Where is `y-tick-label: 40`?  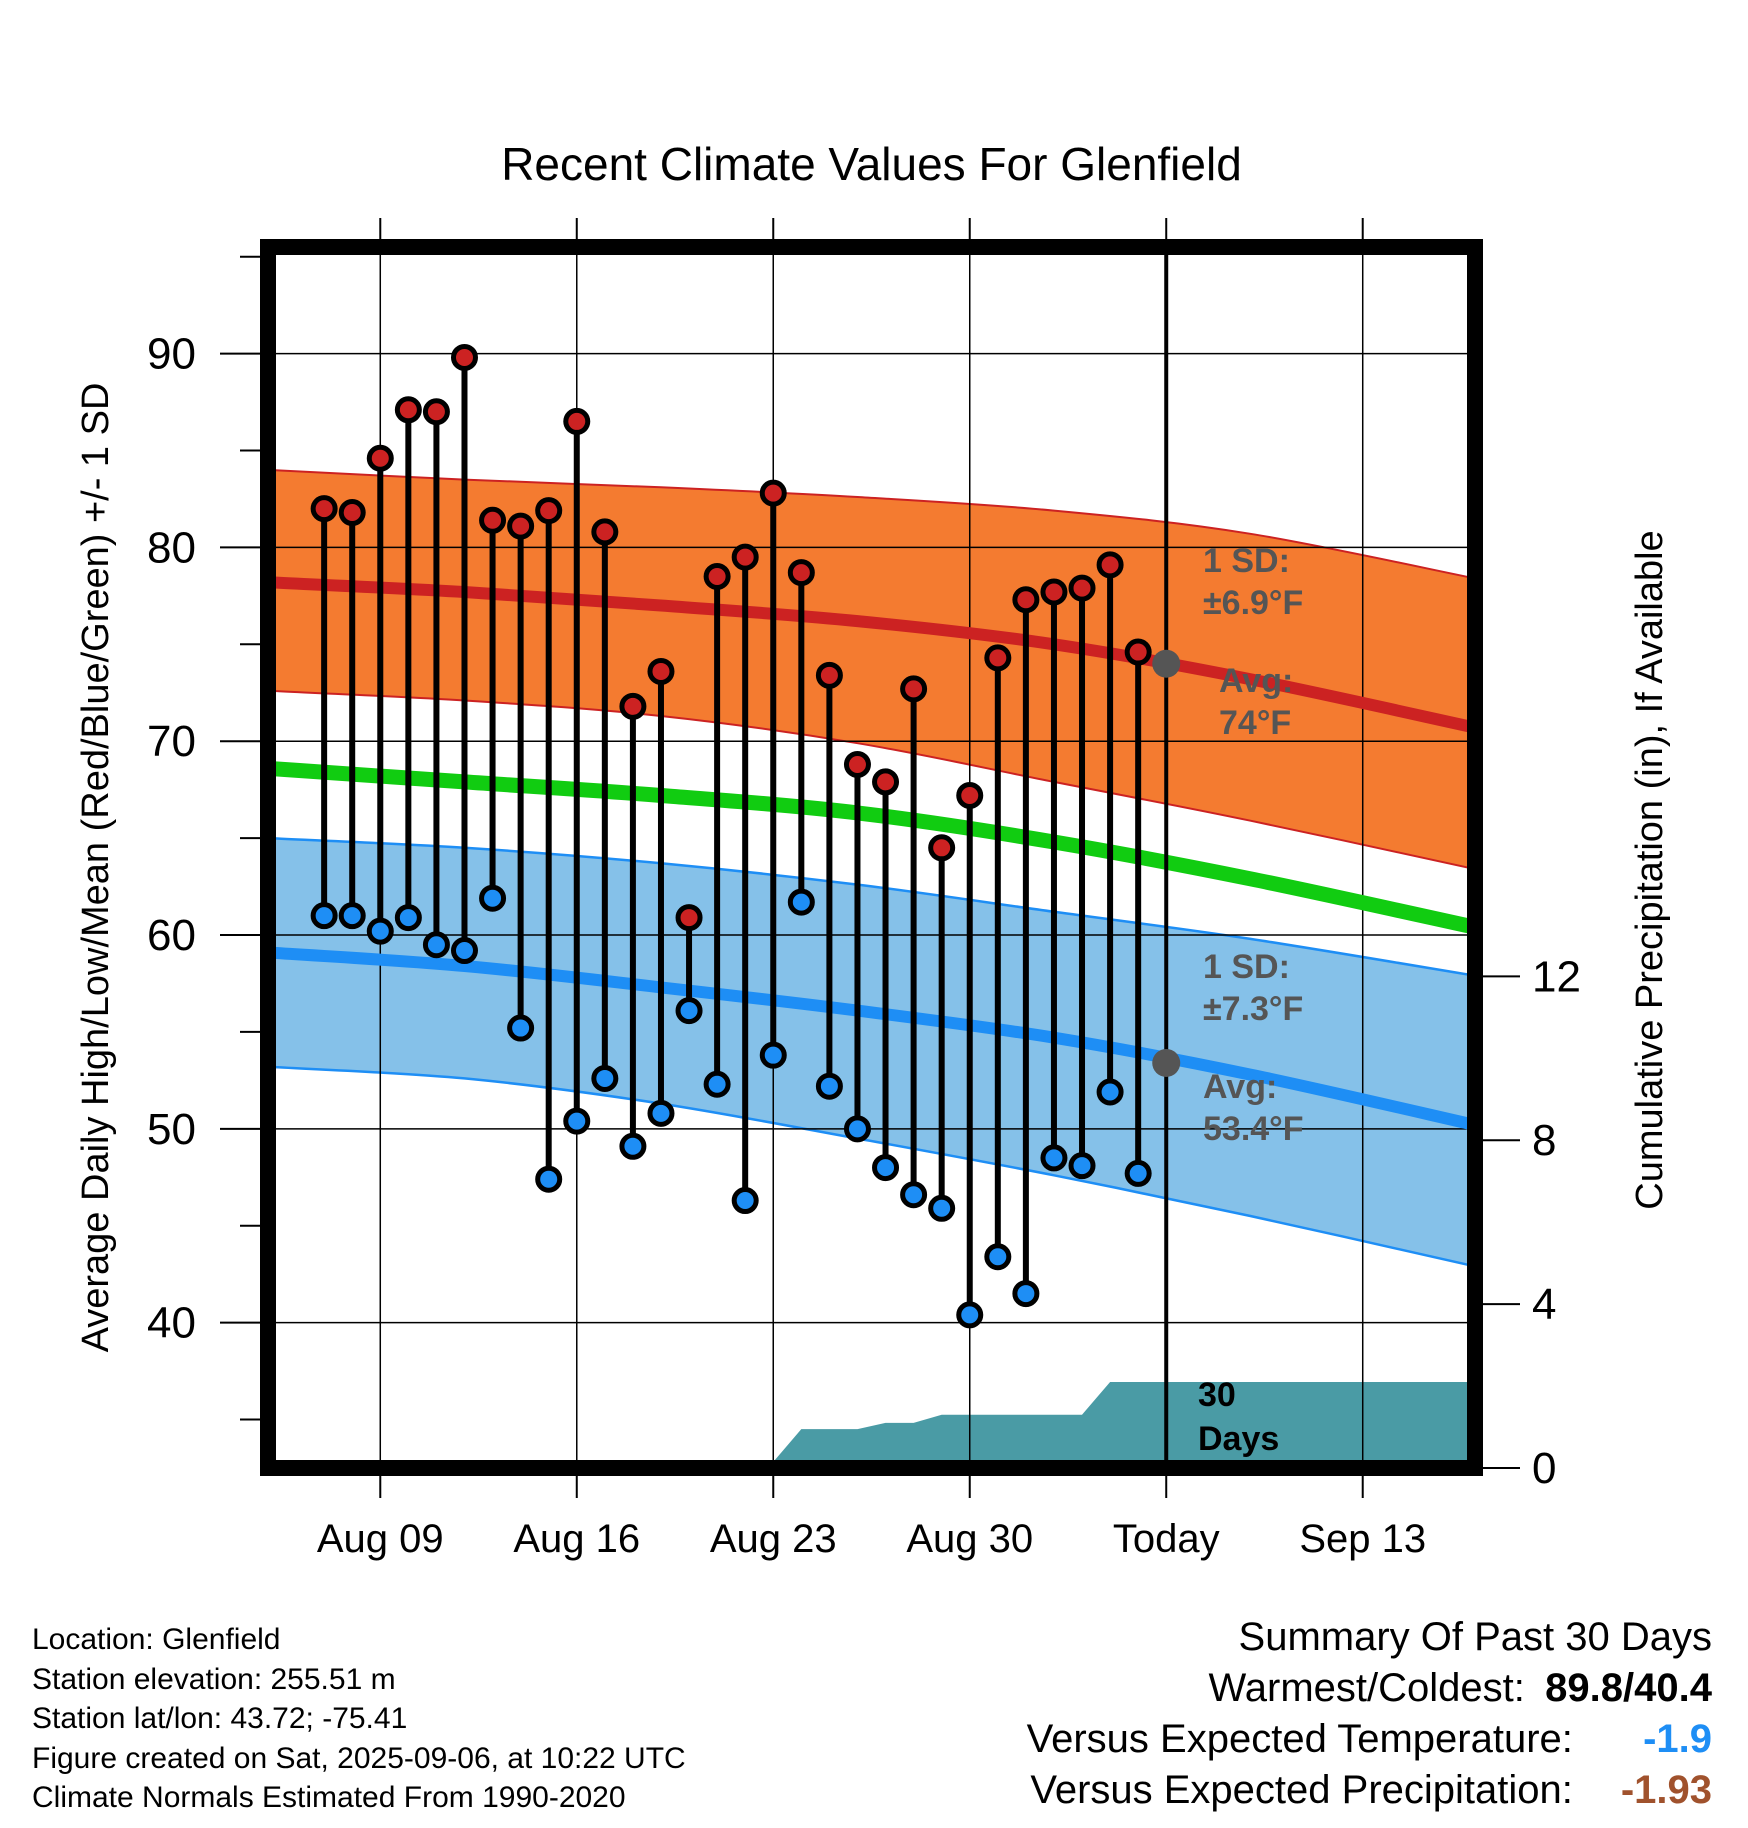 y-tick-label: 40 is located at coordinates (171, 1323).